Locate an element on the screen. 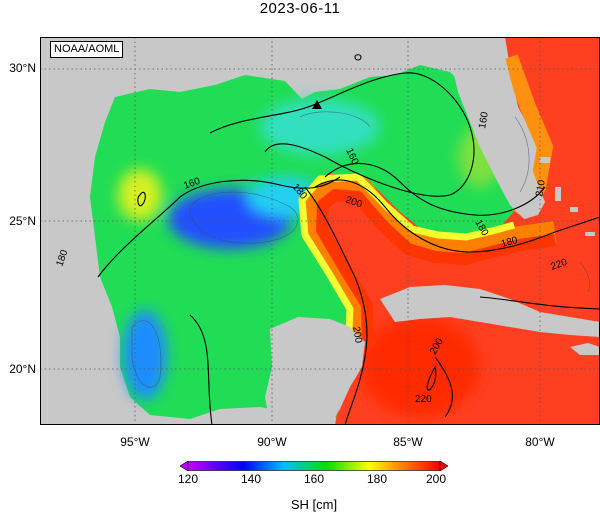 The height and width of the screenshot is (515, 600). contour-label: 200 is located at coordinates (357, 335).